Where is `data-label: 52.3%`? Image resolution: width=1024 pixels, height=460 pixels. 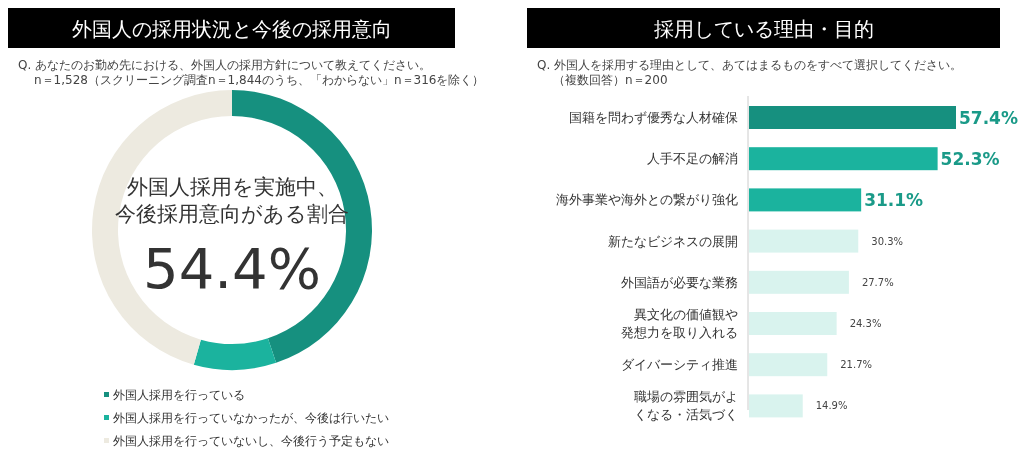
data-label: 52.3% is located at coordinates (970, 158).